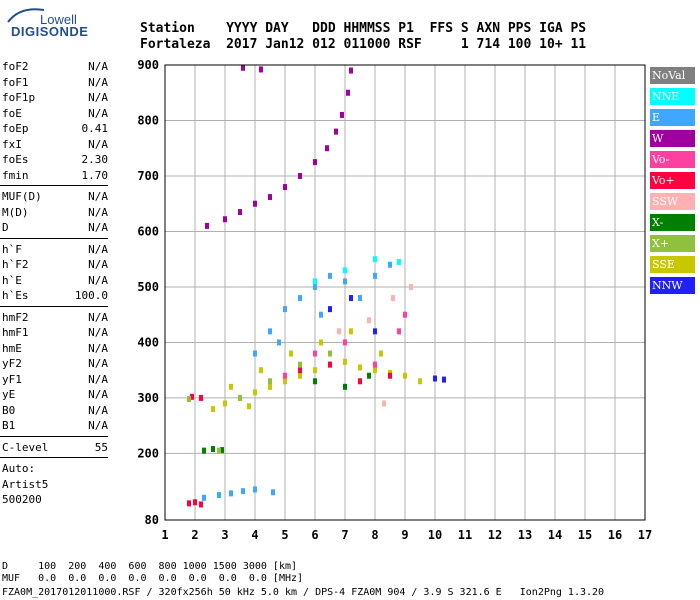 The width and height of the screenshot is (700, 600). What do you see at coordinates (25, 484) in the screenshot?
I see `auto-line: Artist5` at bounding box center [25, 484].